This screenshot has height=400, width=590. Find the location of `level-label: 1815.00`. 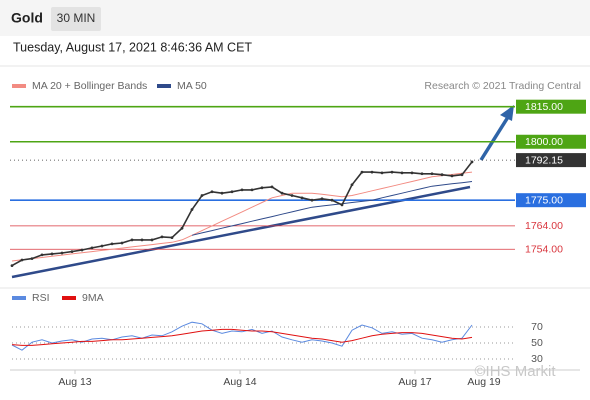

level-label: 1815.00 is located at coordinates (544, 107).